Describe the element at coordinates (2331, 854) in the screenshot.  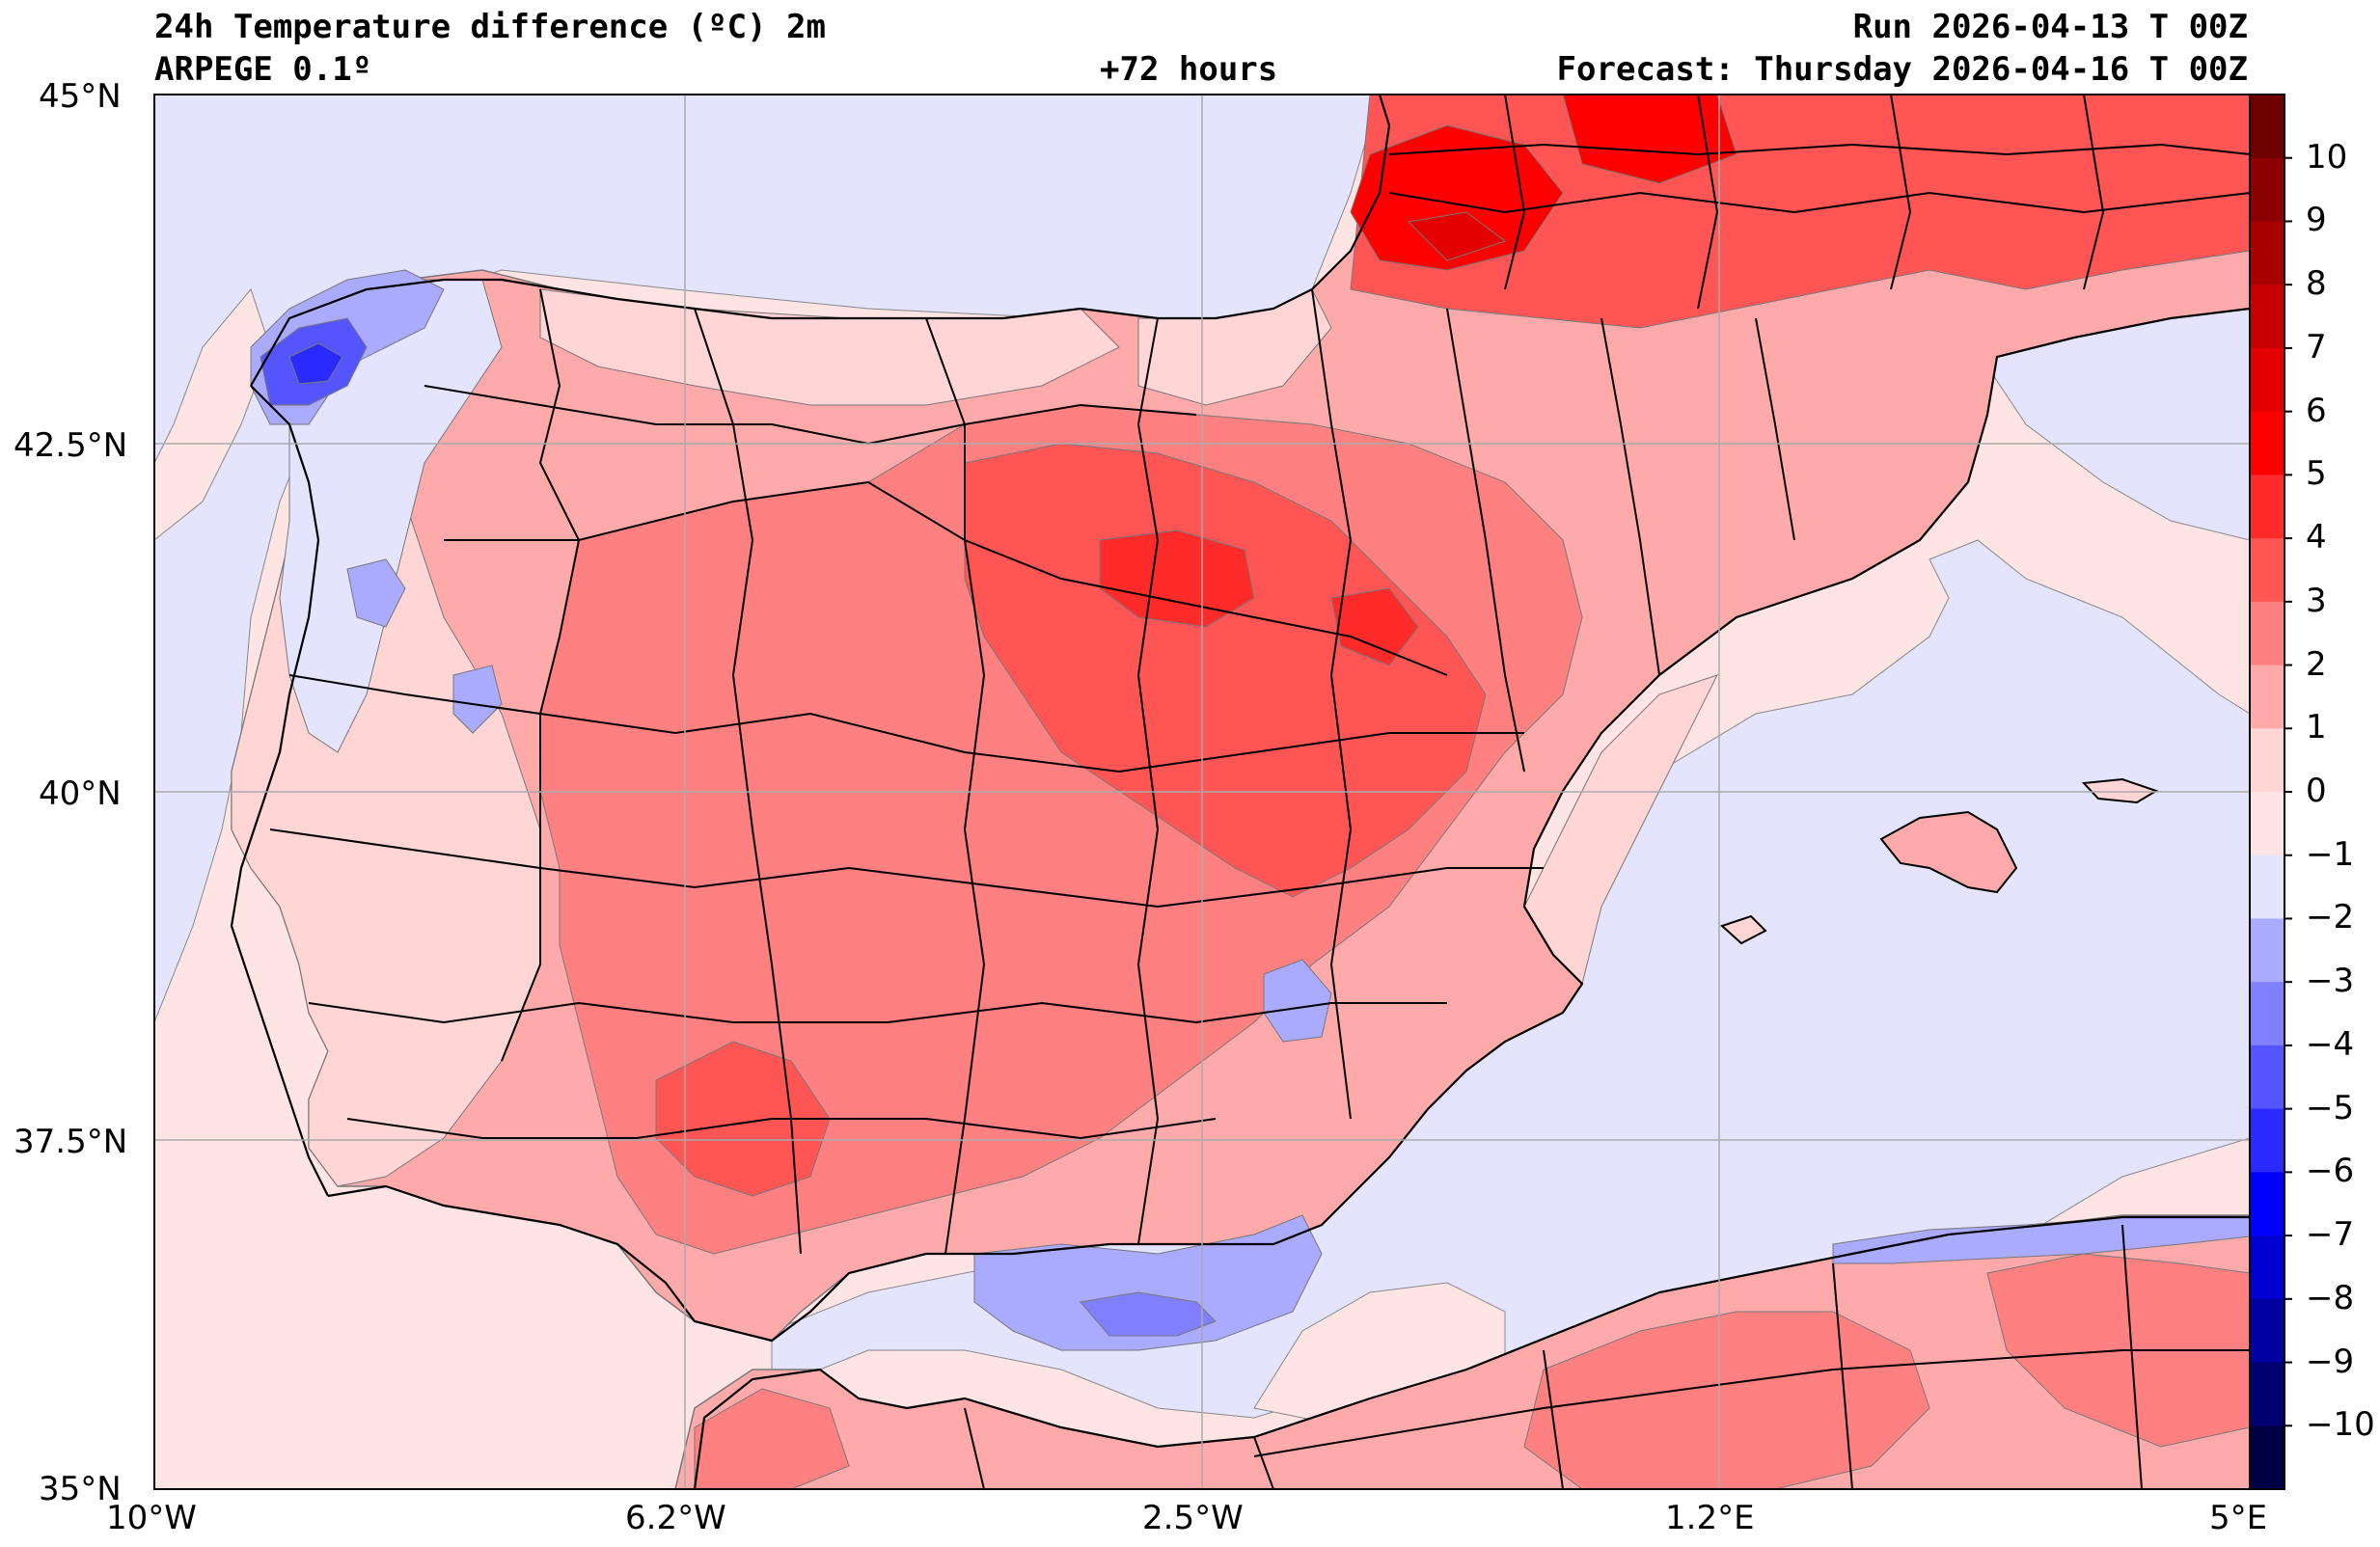
I see `colorbar-label: −1` at that location.